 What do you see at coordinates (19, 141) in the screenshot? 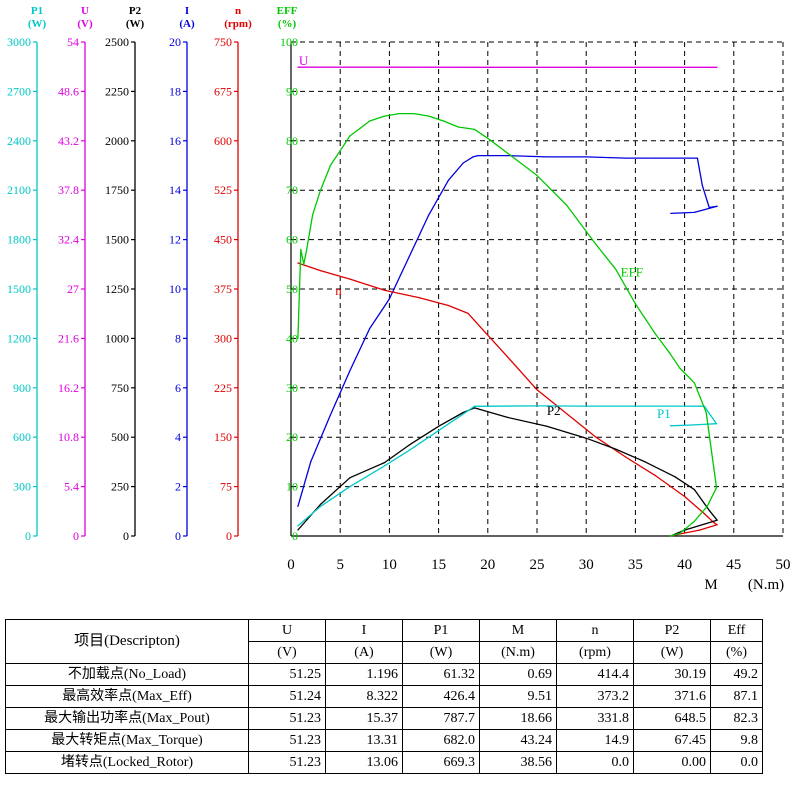
I see `y-tick-label: 2400` at bounding box center [19, 141].